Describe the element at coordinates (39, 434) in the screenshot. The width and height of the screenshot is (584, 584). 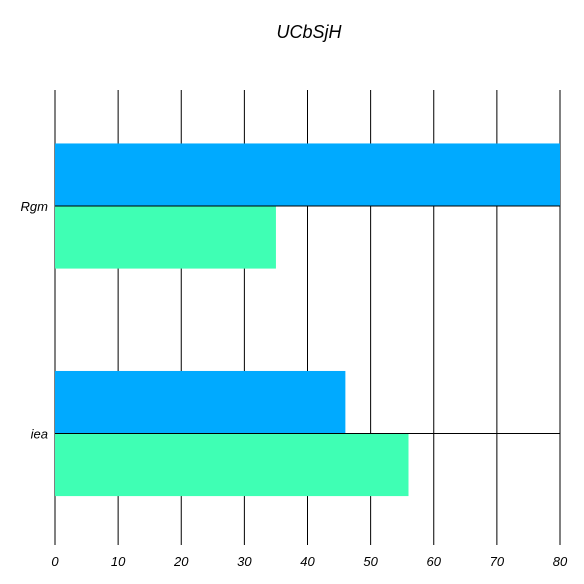
I see `category-label-iea: iea` at that location.